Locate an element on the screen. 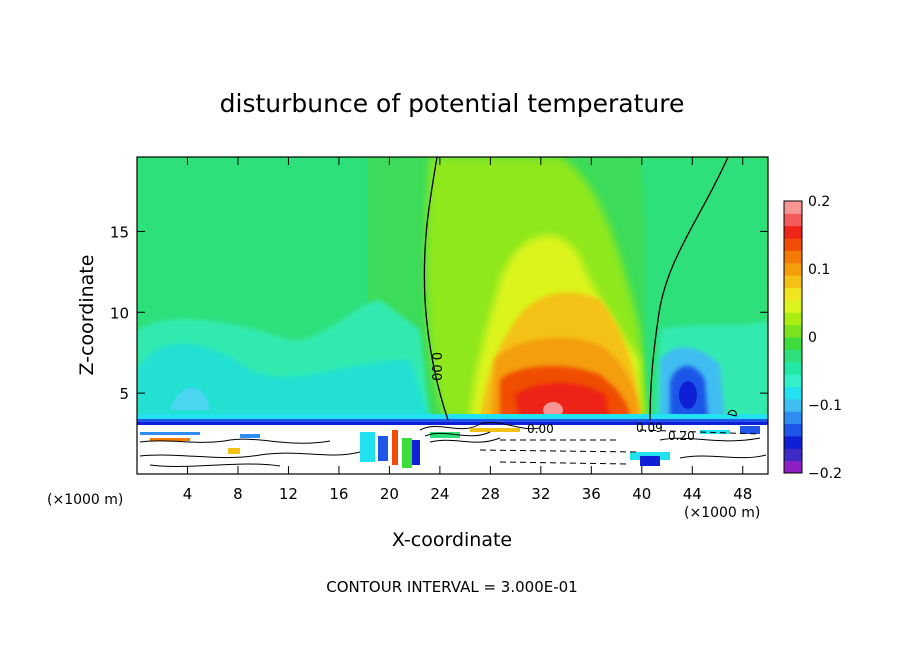 This screenshot has width=904, height=658. contour-label-right: 0.09 is located at coordinates (649, 428).